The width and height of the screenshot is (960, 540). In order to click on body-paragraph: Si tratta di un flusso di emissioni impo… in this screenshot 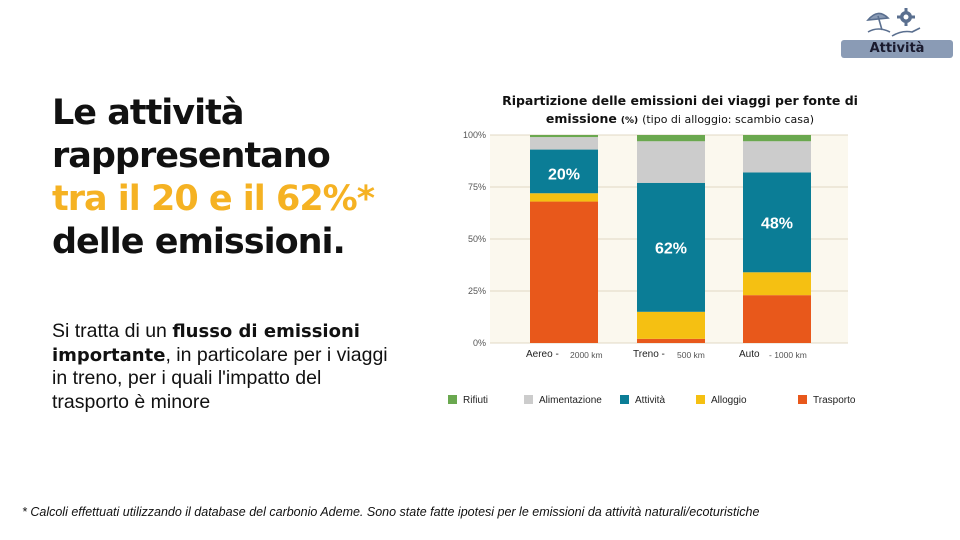, I will do `click(222, 367)`.